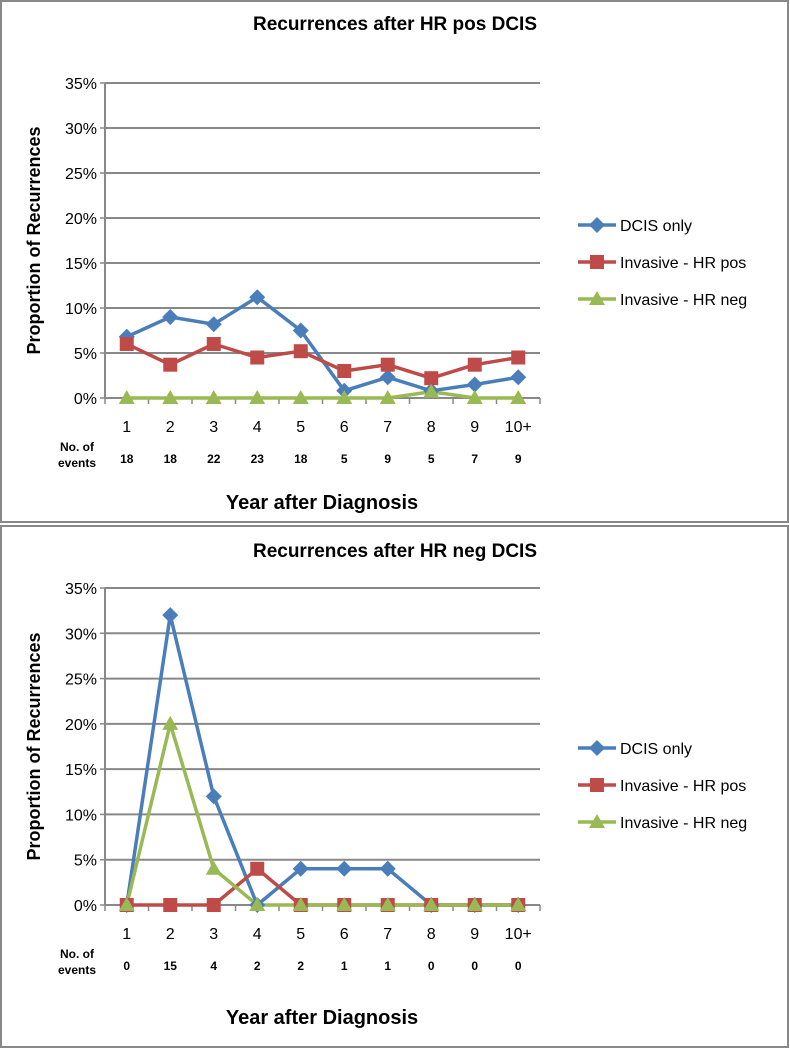  I want to click on x-tick-label: 5, so click(300, 934).